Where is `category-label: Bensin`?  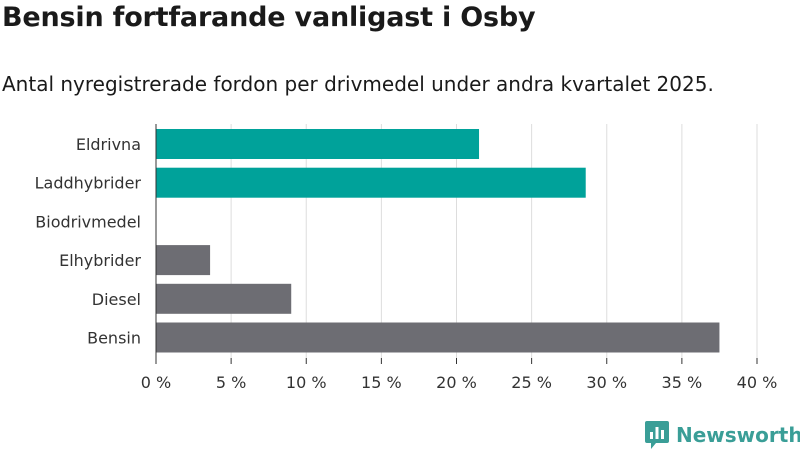
category-label: Bensin is located at coordinates (114, 338).